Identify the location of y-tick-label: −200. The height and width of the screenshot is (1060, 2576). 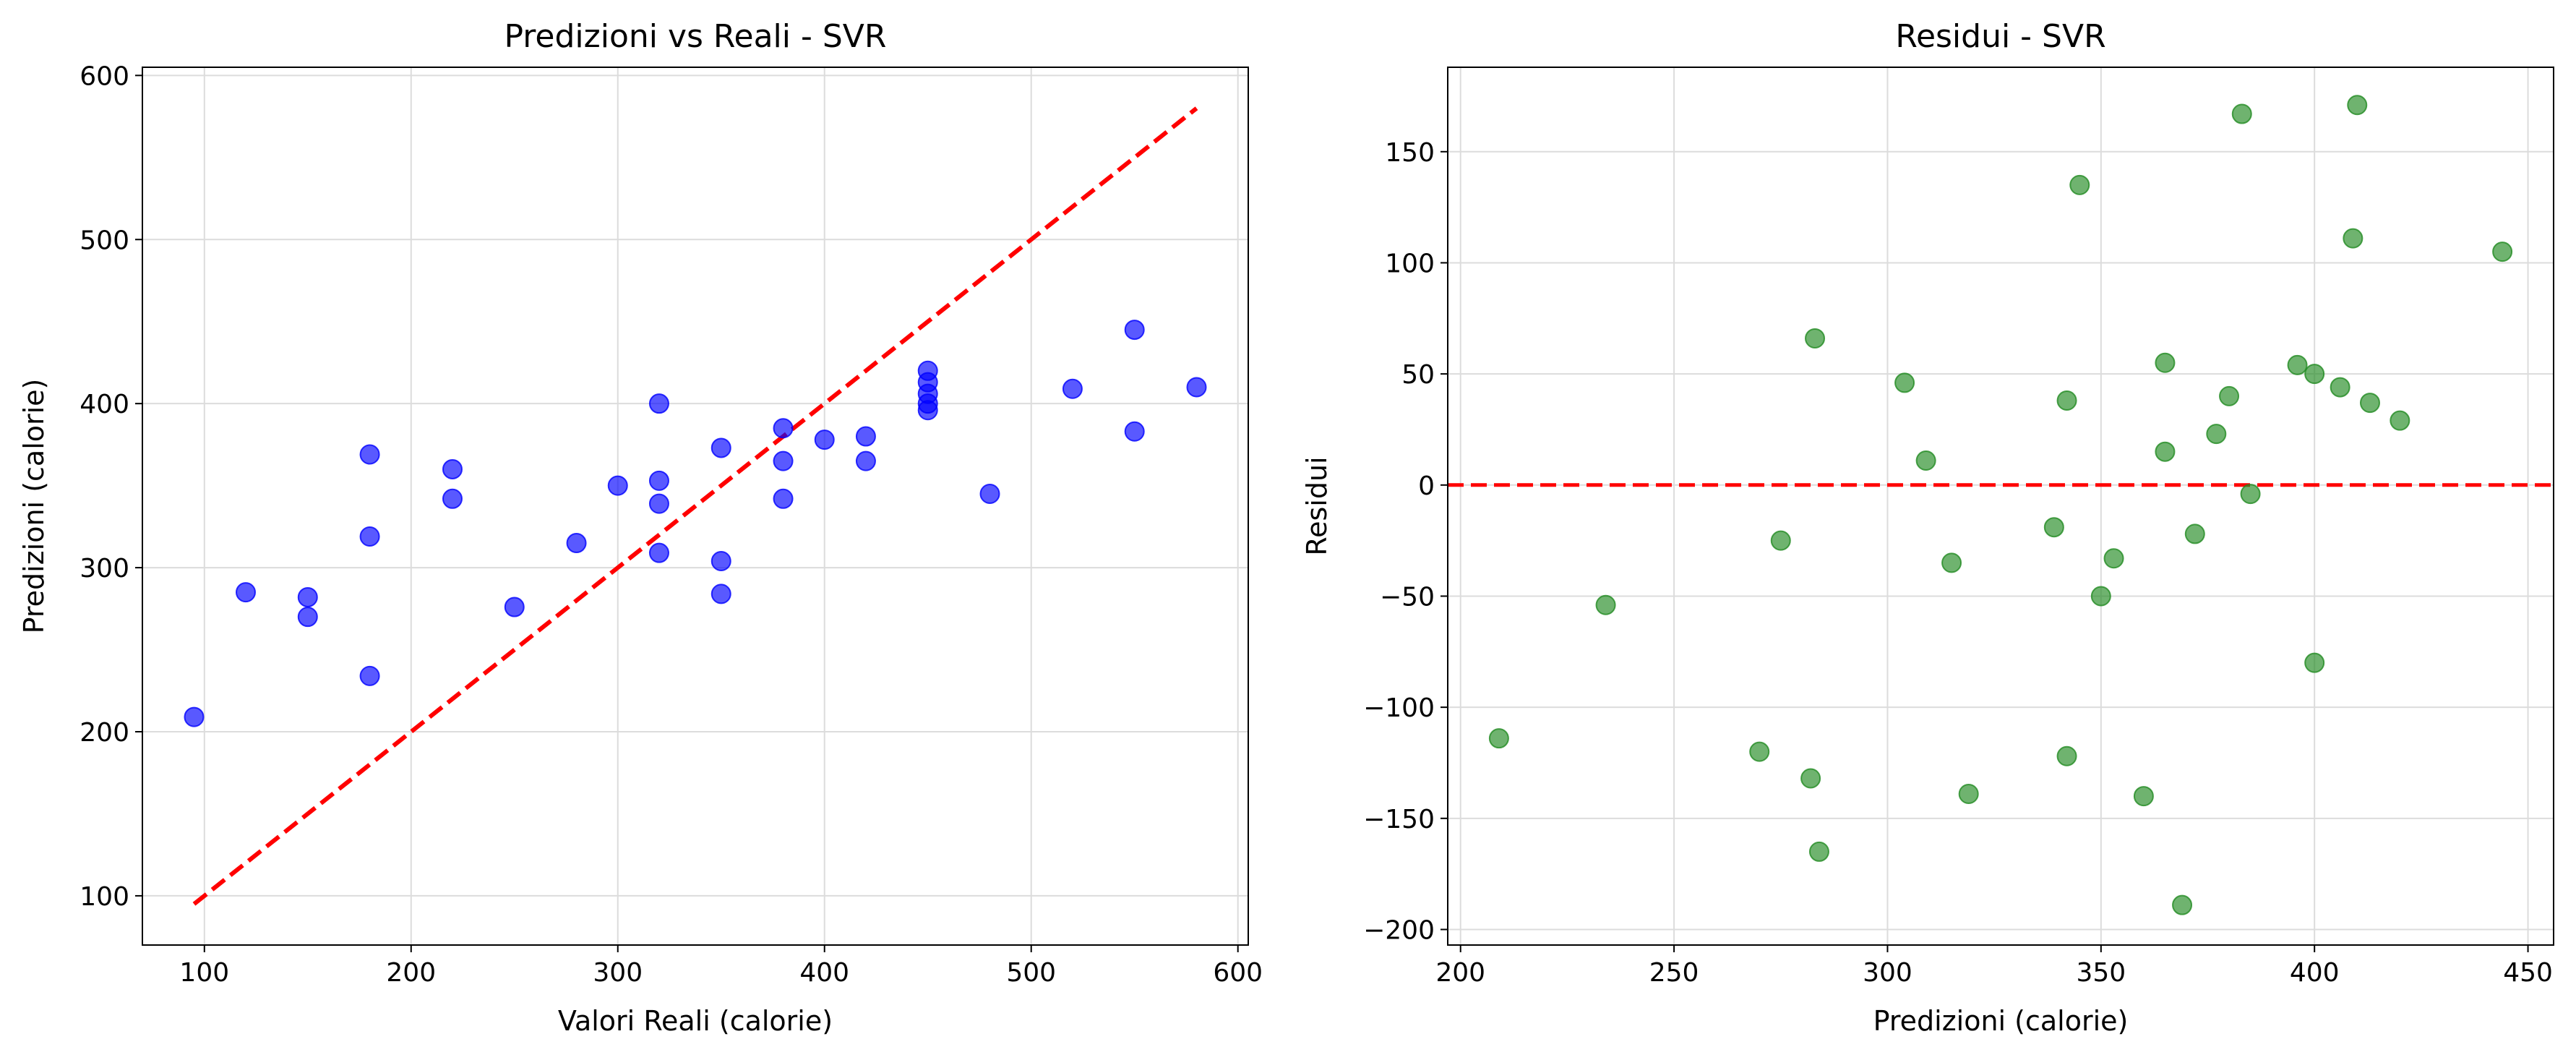
(1399, 930).